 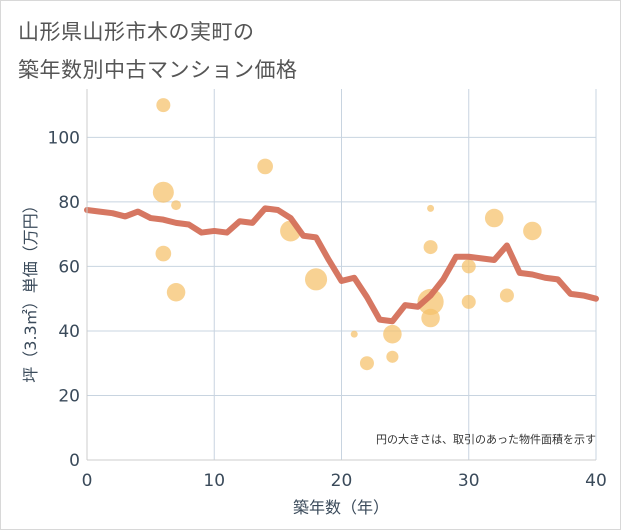 I want to click on y-tick-label: 60, so click(x=69, y=267).